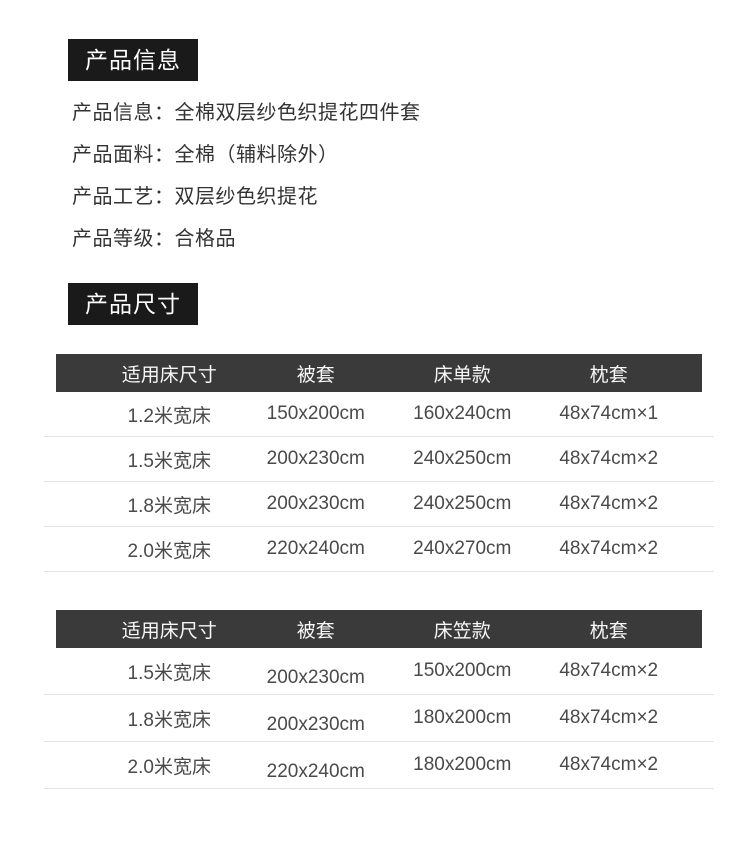 The image size is (750, 855). Describe the element at coordinates (462, 375) in the screenshot. I see `table-header-cell: 床单款` at that location.